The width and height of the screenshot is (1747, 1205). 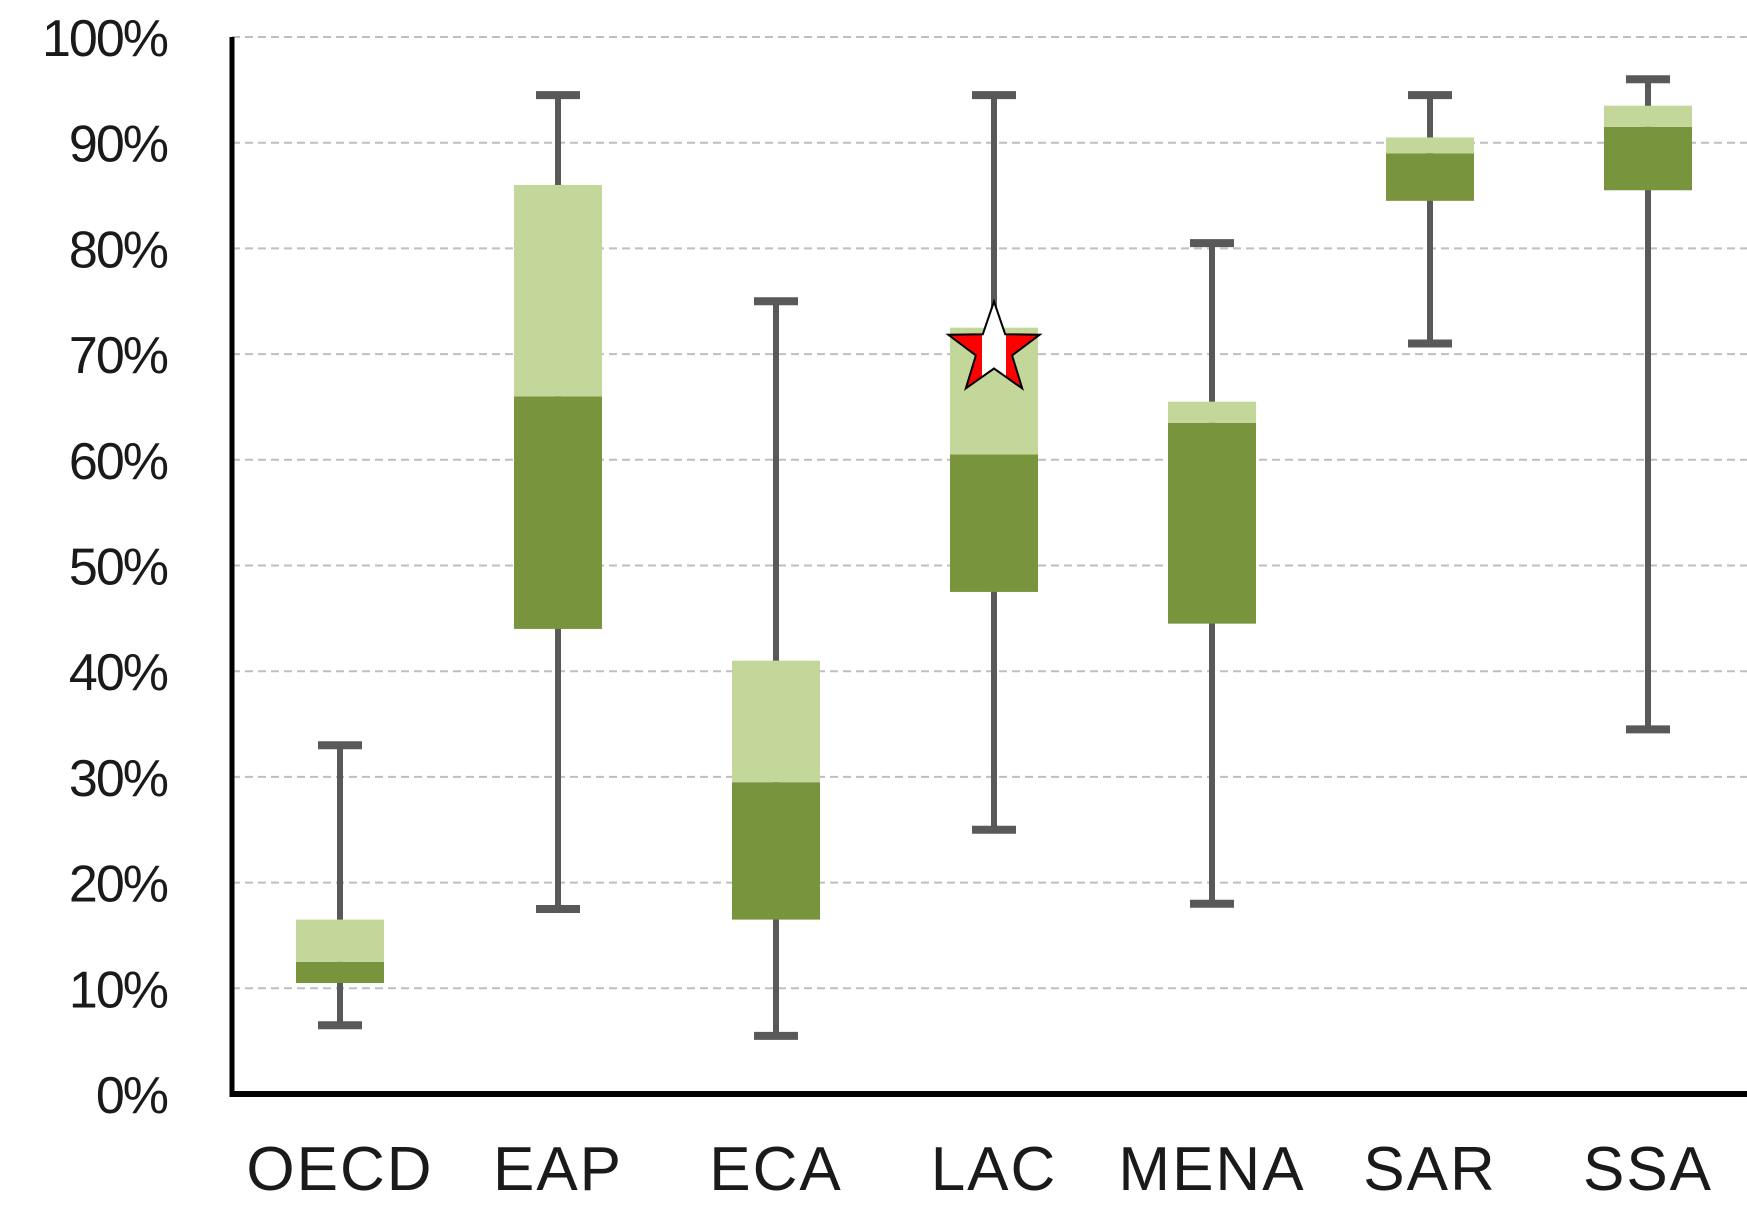 What do you see at coordinates (339, 1169) in the screenshot?
I see `x-category-label: OECD` at bounding box center [339, 1169].